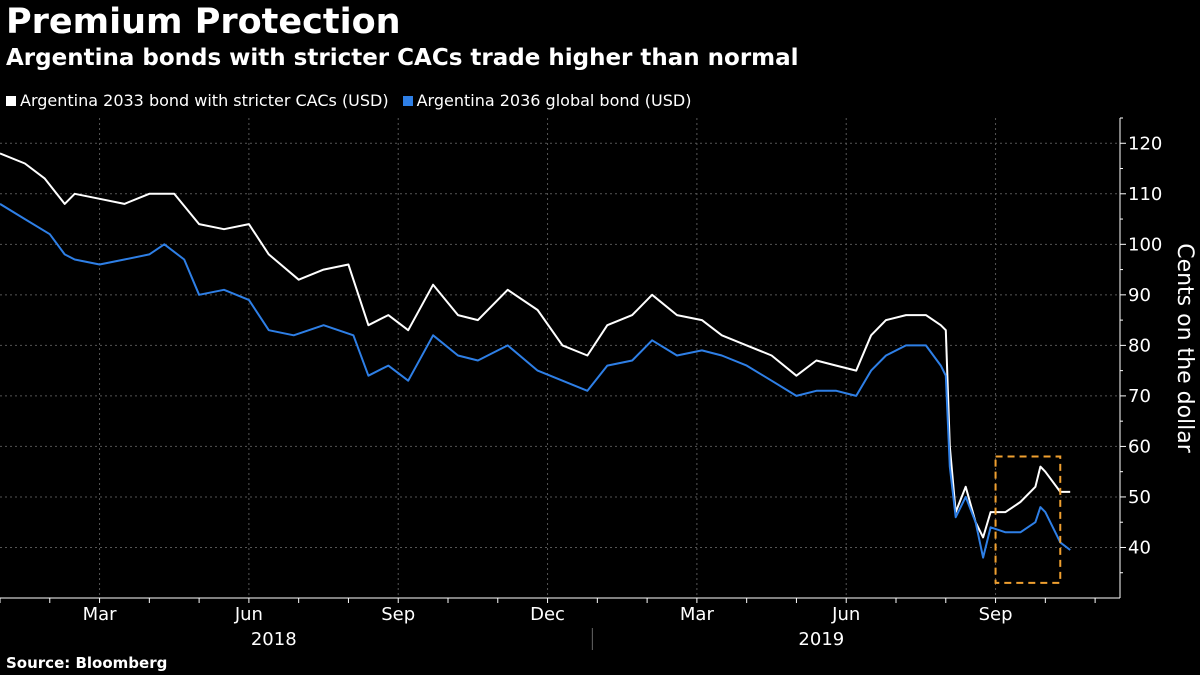  I want to click on legend-item-2036: Argentina 2036 global bond (USD), so click(547, 100).